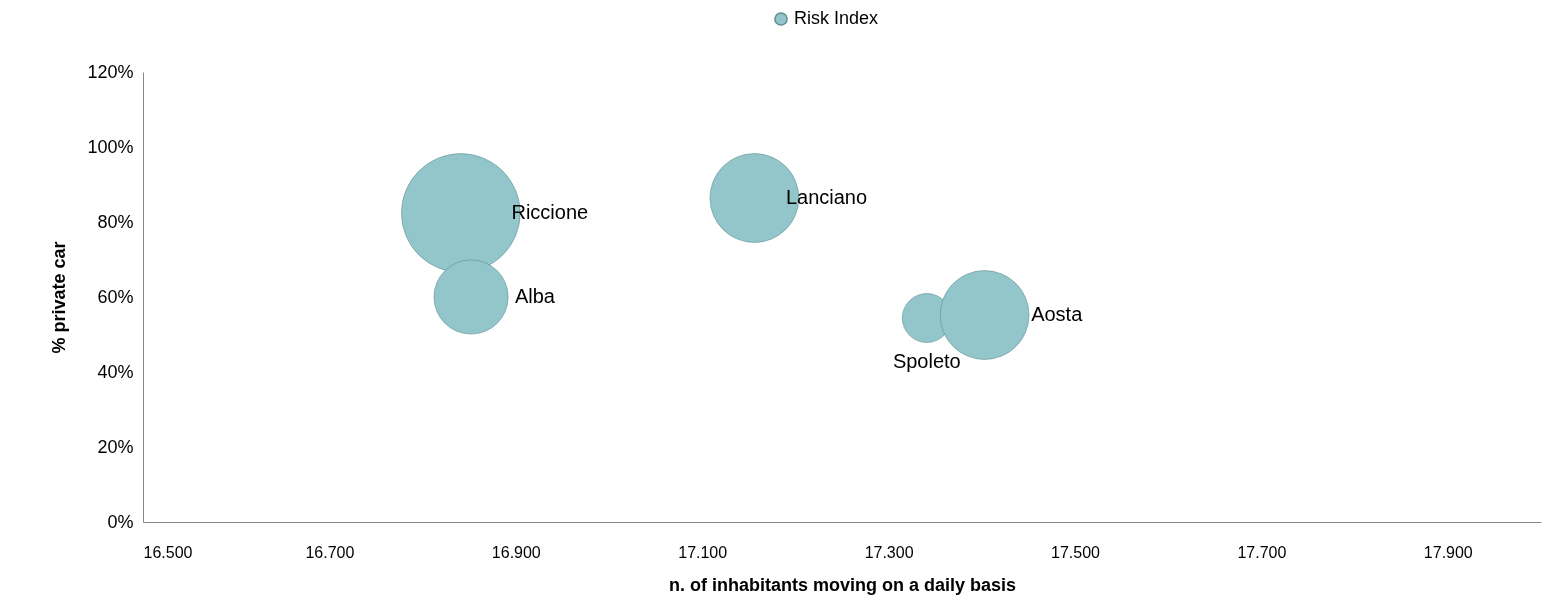 Image resolution: width=1552 pixels, height=615 pixels. I want to click on x-tick-label: 16.900, so click(516, 552).